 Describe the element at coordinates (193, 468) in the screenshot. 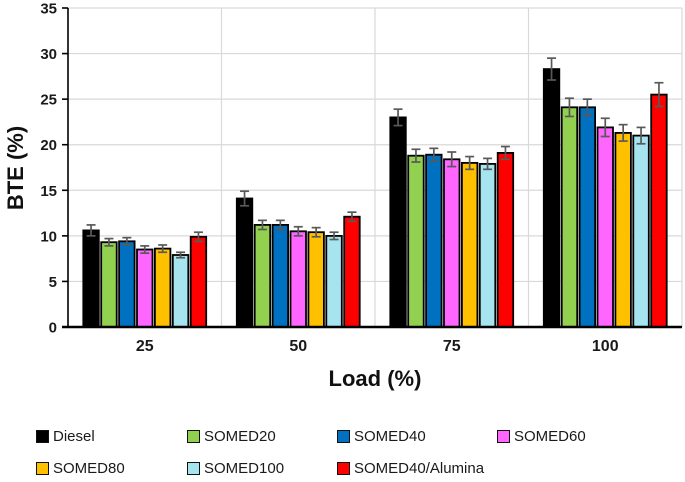

I see `legend-swatch-somed100` at that location.